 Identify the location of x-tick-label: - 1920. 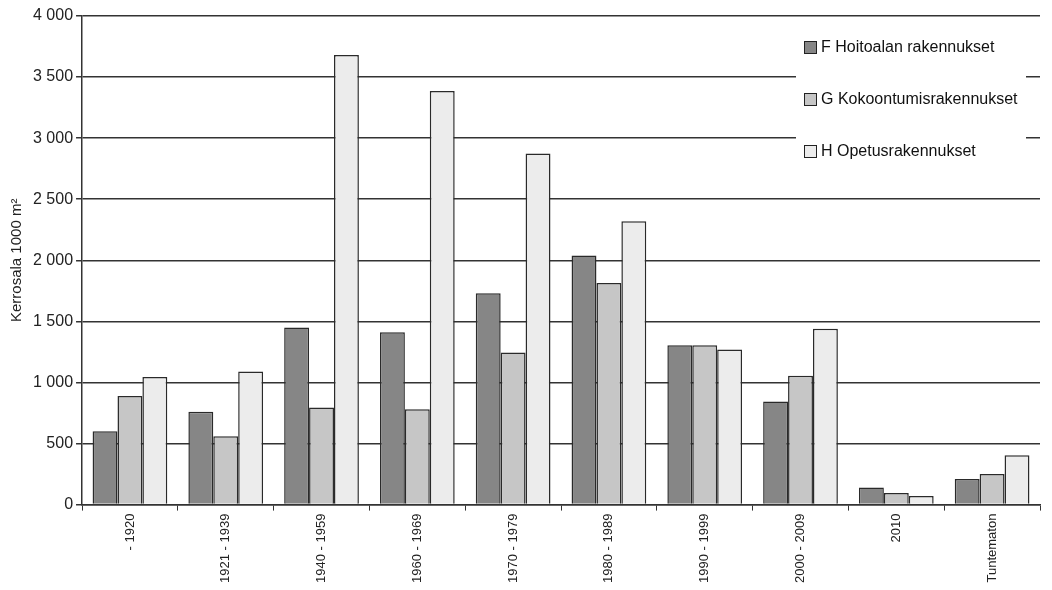
(129, 532).